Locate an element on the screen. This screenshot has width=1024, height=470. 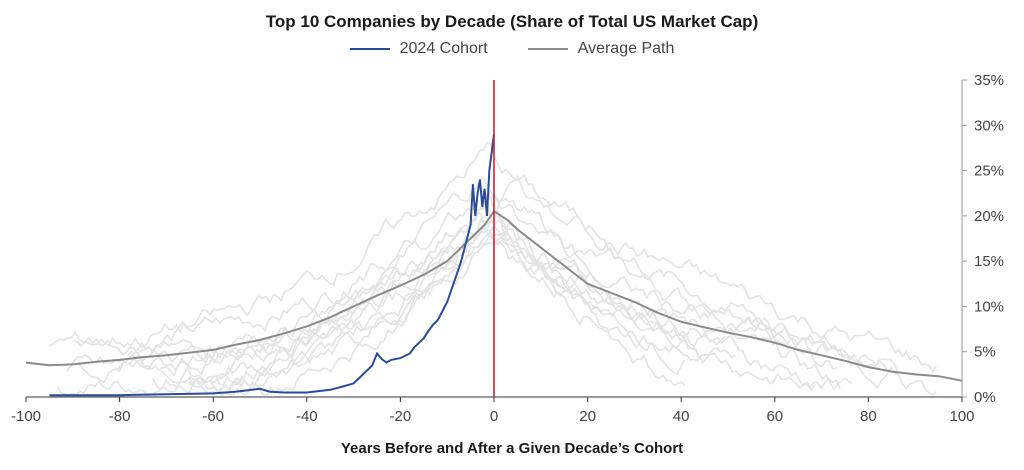
x-tick-label: -80 is located at coordinates (120, 416).